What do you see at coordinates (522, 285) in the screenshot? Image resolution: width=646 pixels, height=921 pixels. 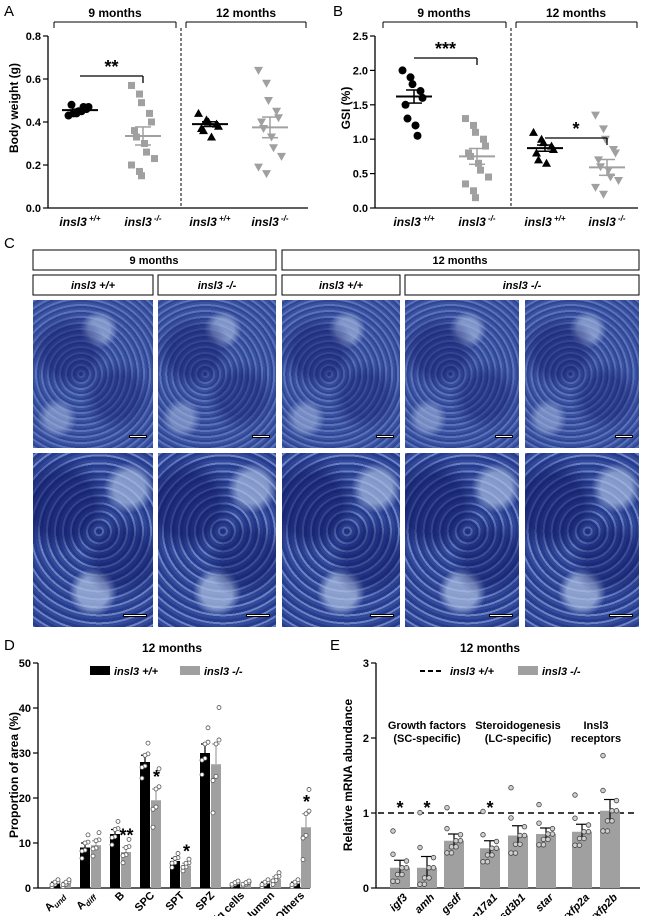 I see `c-sub-12-ko` at bounding box center [522, 285].